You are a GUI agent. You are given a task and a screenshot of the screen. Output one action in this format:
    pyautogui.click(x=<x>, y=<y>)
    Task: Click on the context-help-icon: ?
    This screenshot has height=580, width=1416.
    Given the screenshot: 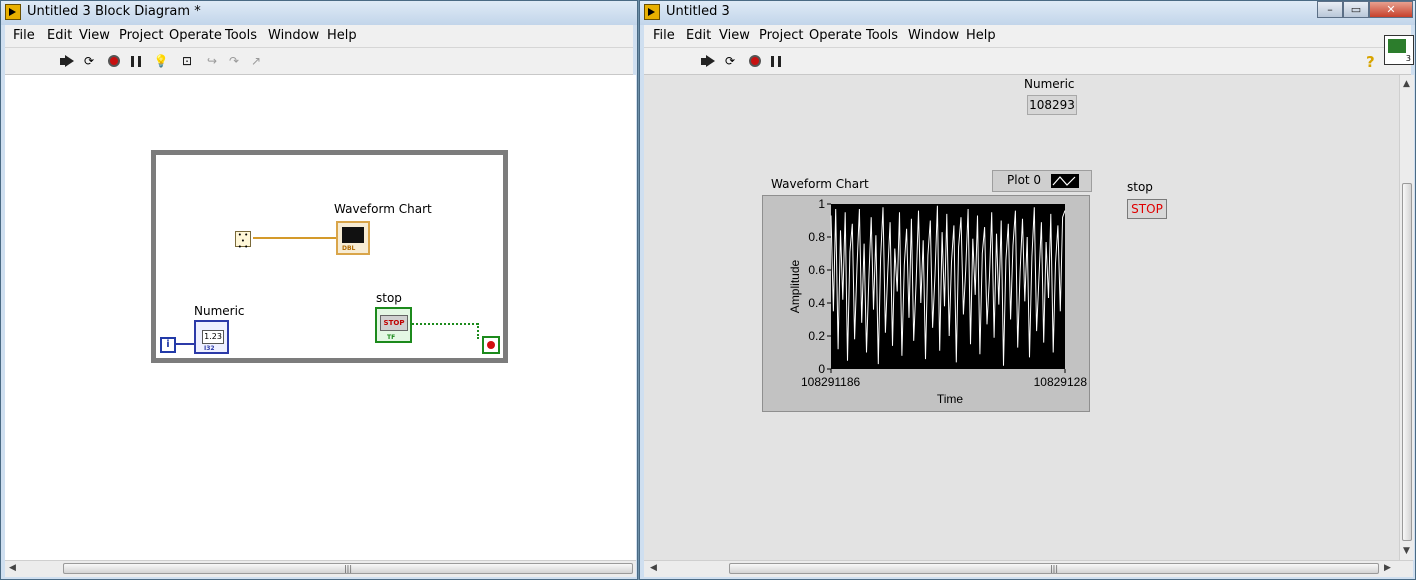 What is the action you would take?
    pyautogui.click(x=1370, y=62)
    